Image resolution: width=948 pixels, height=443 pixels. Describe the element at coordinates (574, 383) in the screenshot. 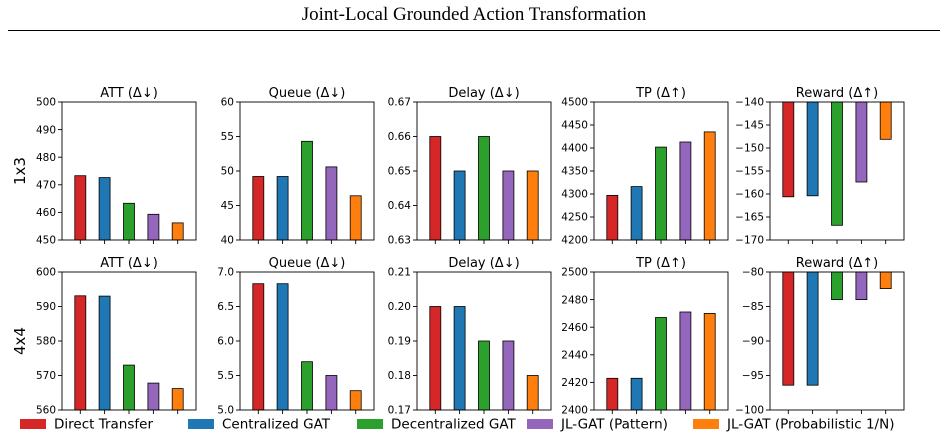

I see `y-tick-label: 2420` at that location.